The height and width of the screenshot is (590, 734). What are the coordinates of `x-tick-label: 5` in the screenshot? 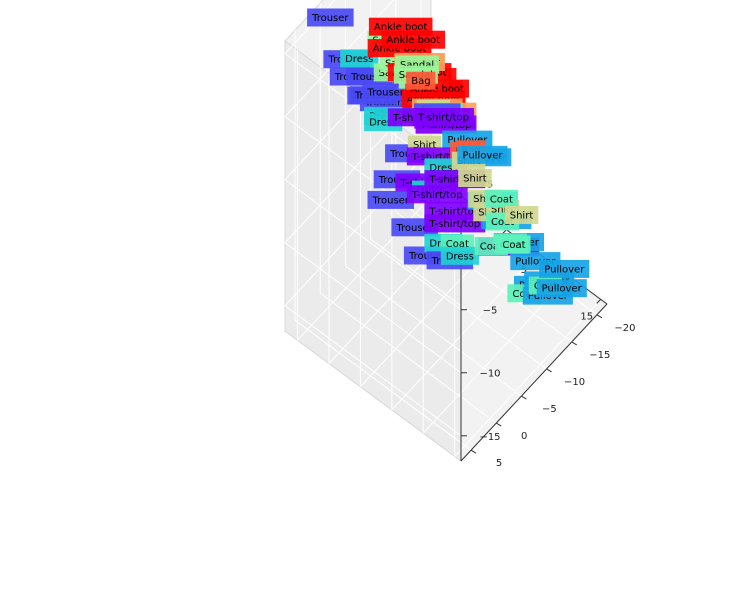 It's located at (524, 270).